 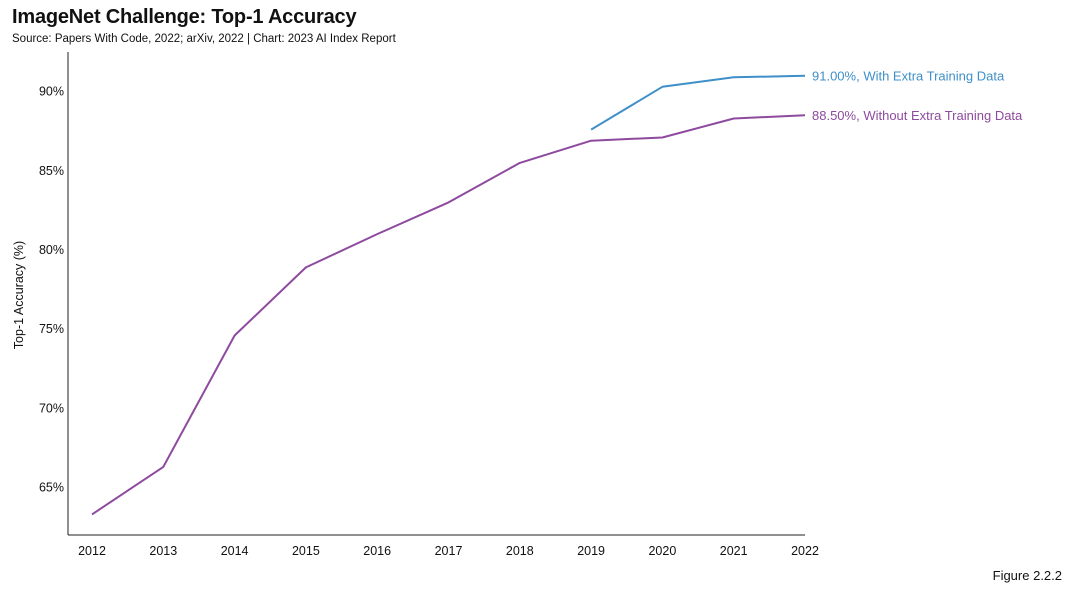 What do you see at coordinates (51, 171) in the screenshot?
I see `y-tick-label: 85%` at bounding box center [51, 171].